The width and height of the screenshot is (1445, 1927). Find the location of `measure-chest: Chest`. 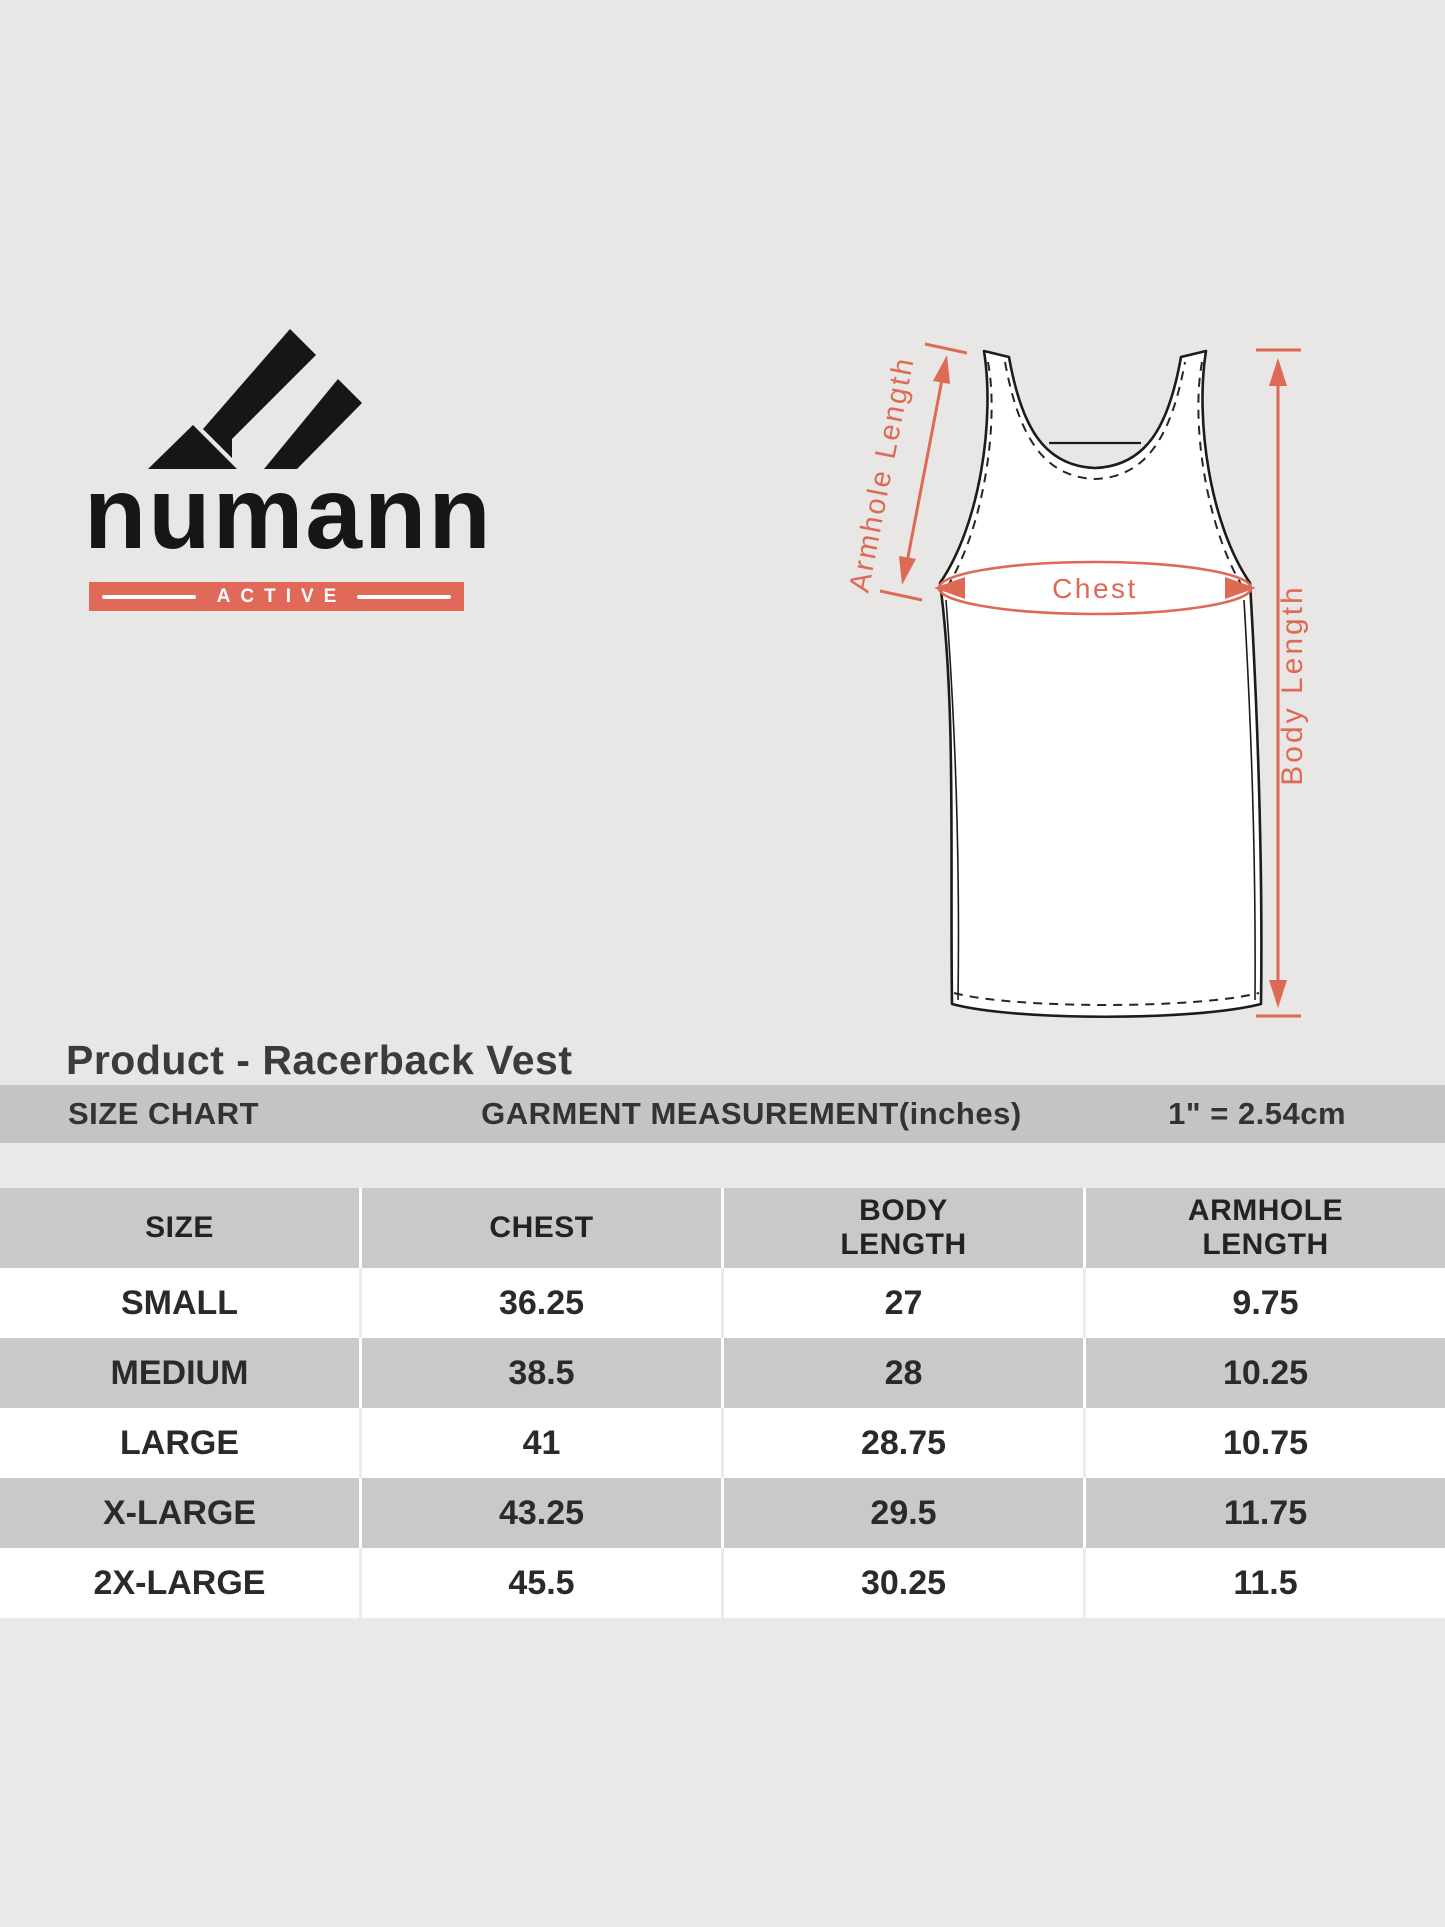

measure-chest: Chest is located at coordinates (1095, 588).